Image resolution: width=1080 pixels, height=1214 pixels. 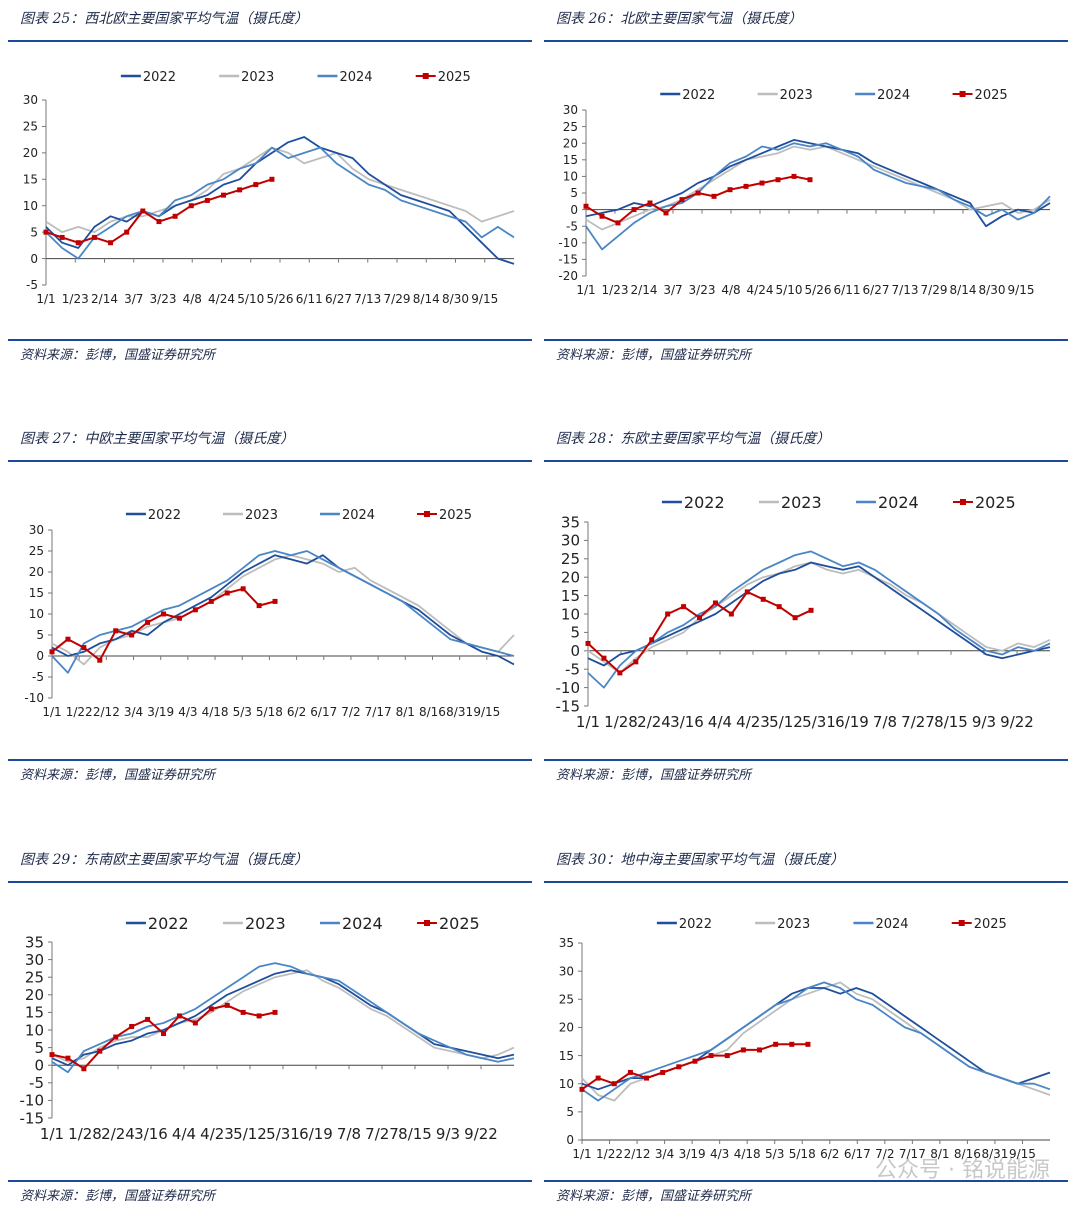 What do you see at coordinates (36, 572) in the screenshot?
I see `y-tick-label: 20` at bounding box center [36, 572].